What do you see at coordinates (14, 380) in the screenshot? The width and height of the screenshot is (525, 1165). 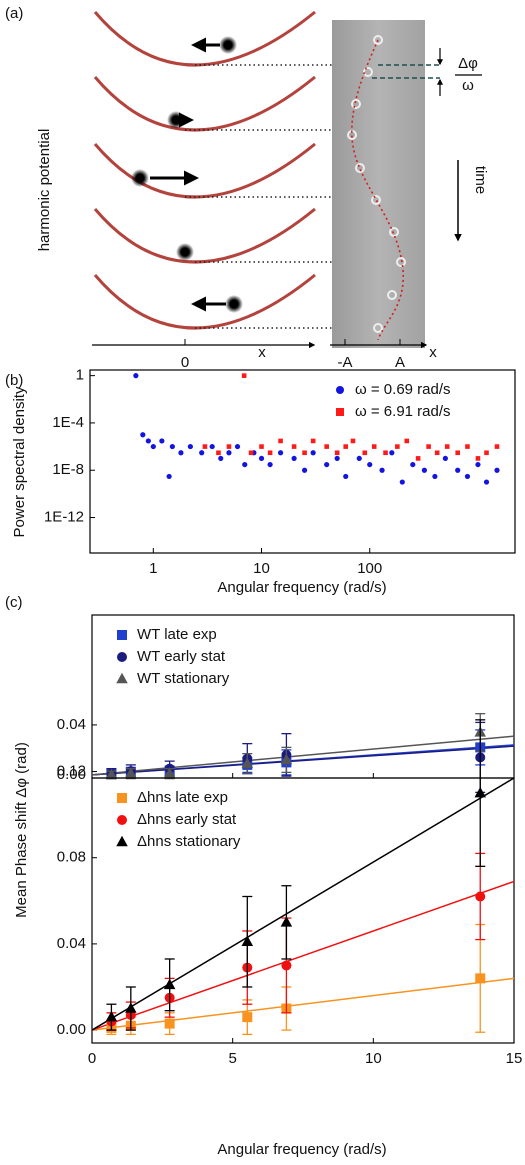 I see `panel-label: (b)` at bounding box center [14, 380].